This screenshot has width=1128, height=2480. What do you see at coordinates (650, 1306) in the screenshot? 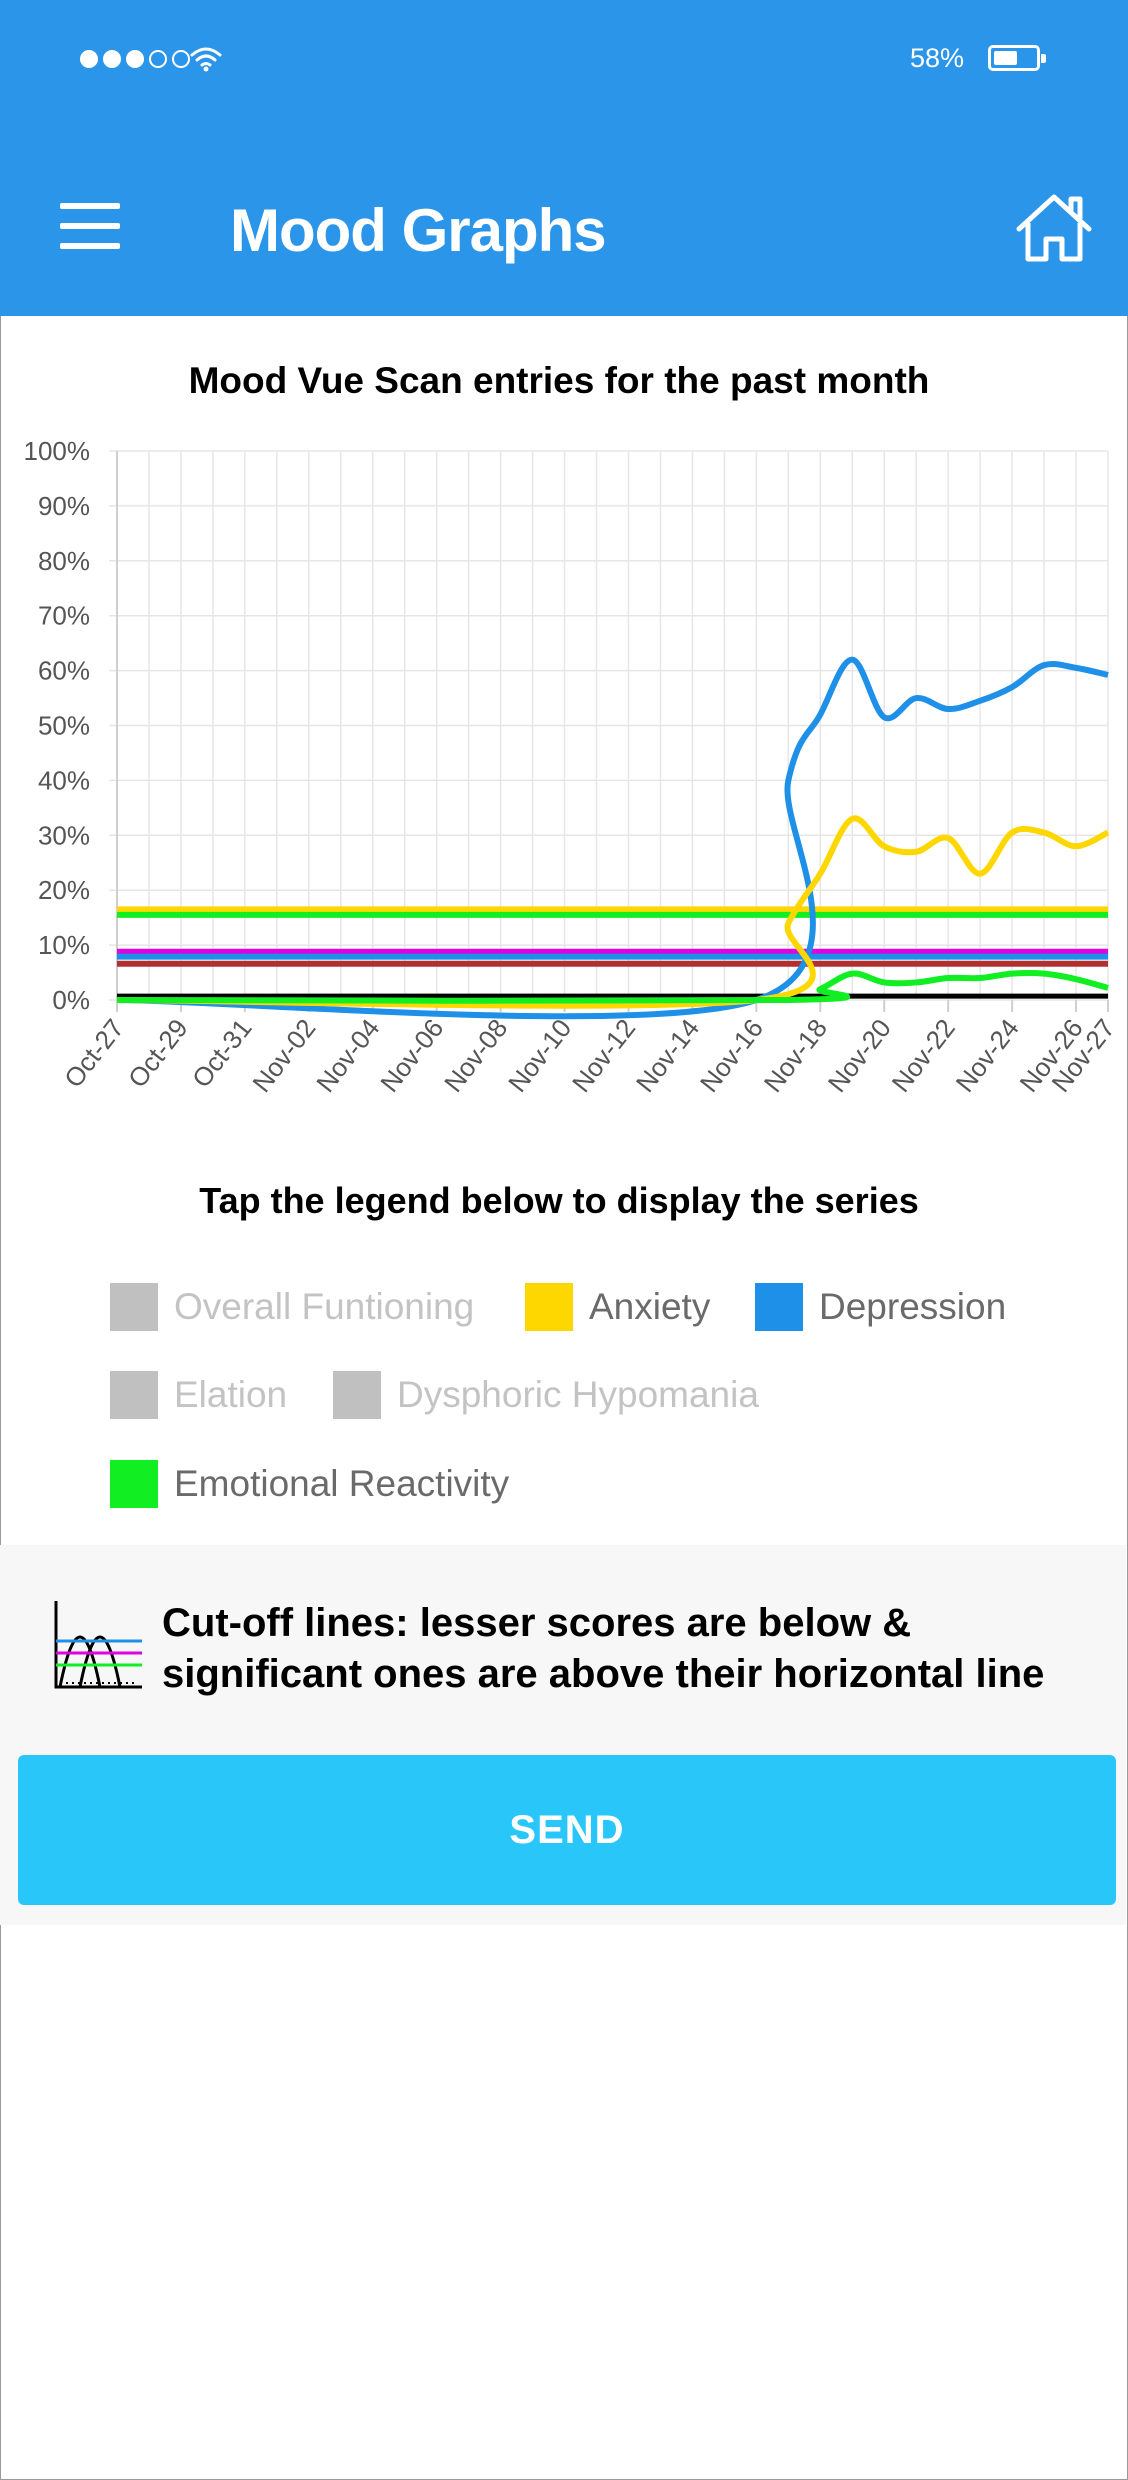
I see `legend-label: Anxiety` at bounding box center [650, 1306].